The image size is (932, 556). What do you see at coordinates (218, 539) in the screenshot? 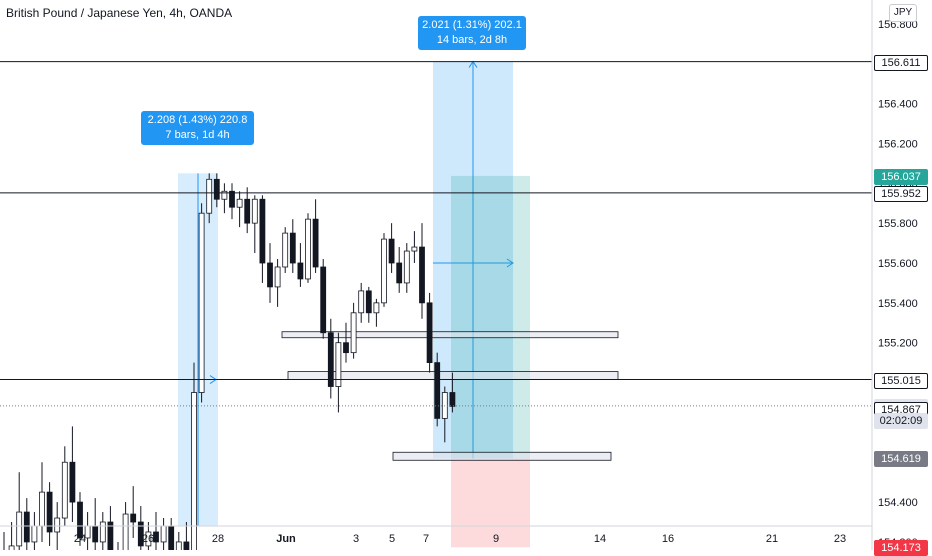
I see `time-tick-label: 28` at bounding box center [218, 539].